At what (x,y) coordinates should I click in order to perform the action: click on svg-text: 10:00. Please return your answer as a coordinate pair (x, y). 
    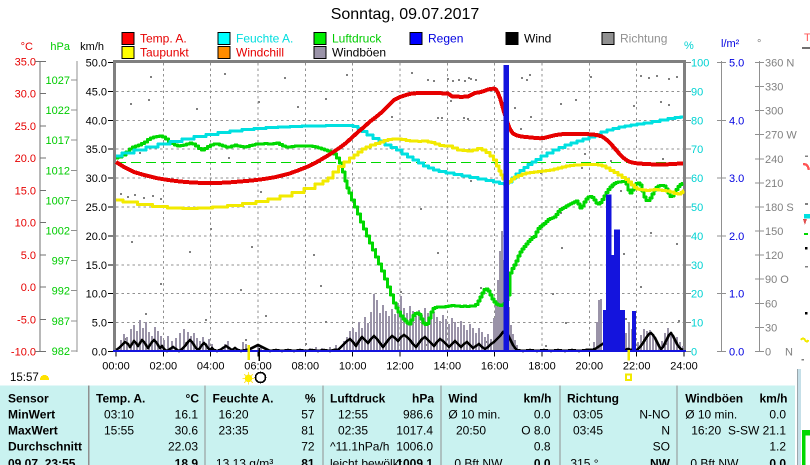
    Looking at the image, I should click on (353, 367).